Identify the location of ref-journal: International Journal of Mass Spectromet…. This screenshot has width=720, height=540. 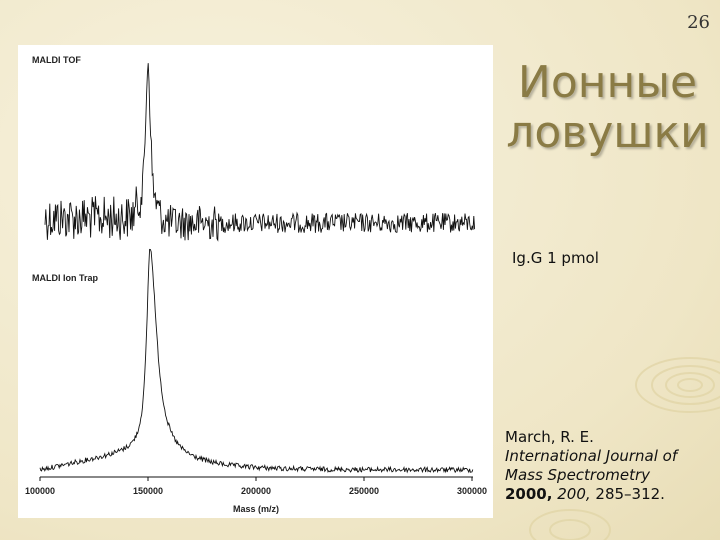
(591, 465).